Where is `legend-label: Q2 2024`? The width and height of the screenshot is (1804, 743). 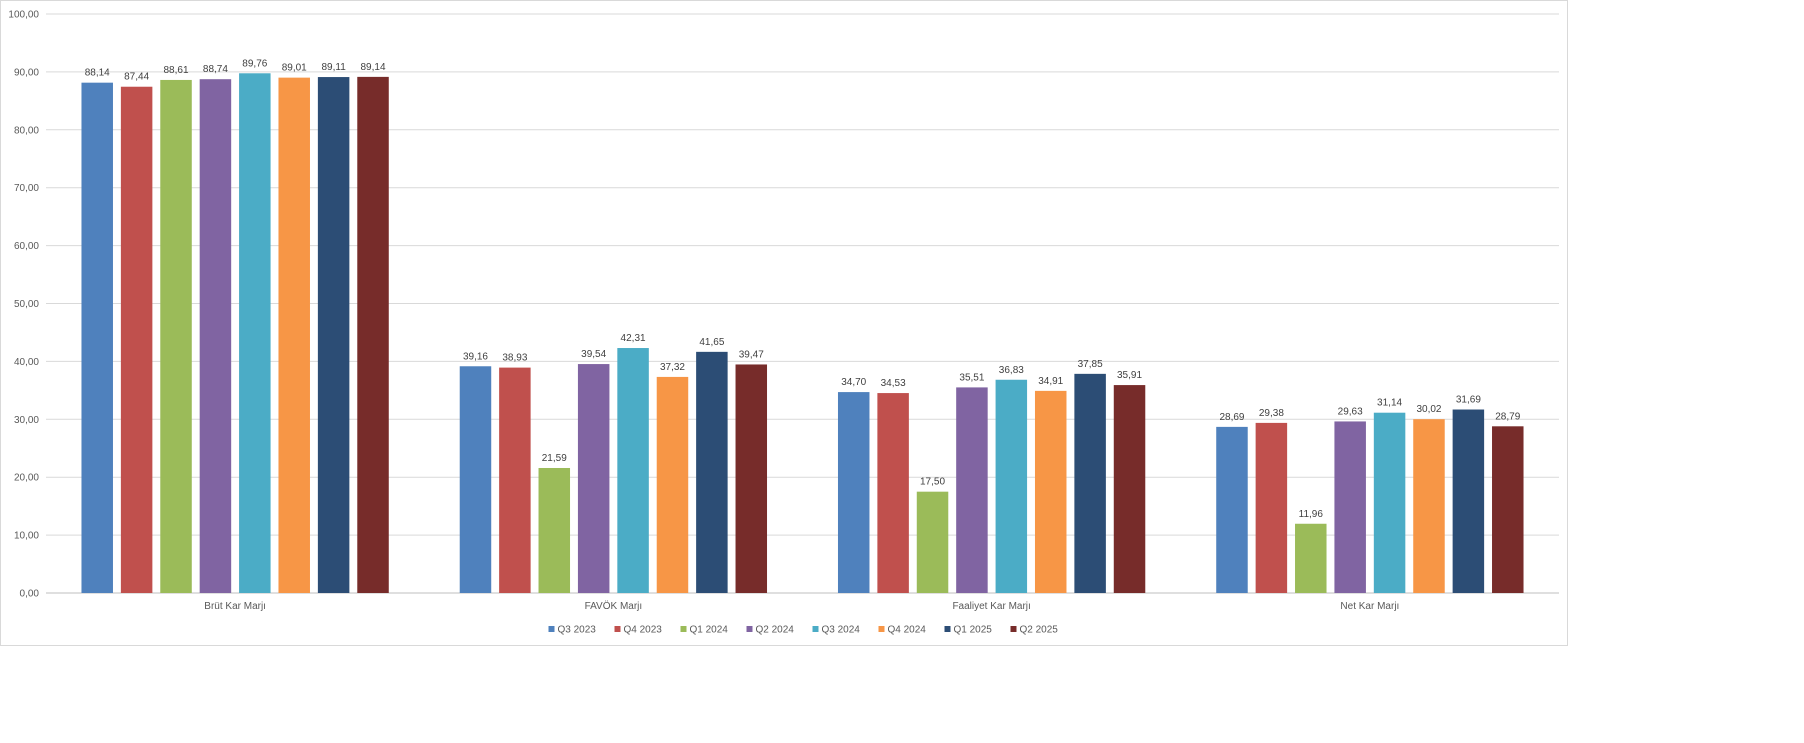 legend-label: Q2 2024 is located at coordinates (775, 630).